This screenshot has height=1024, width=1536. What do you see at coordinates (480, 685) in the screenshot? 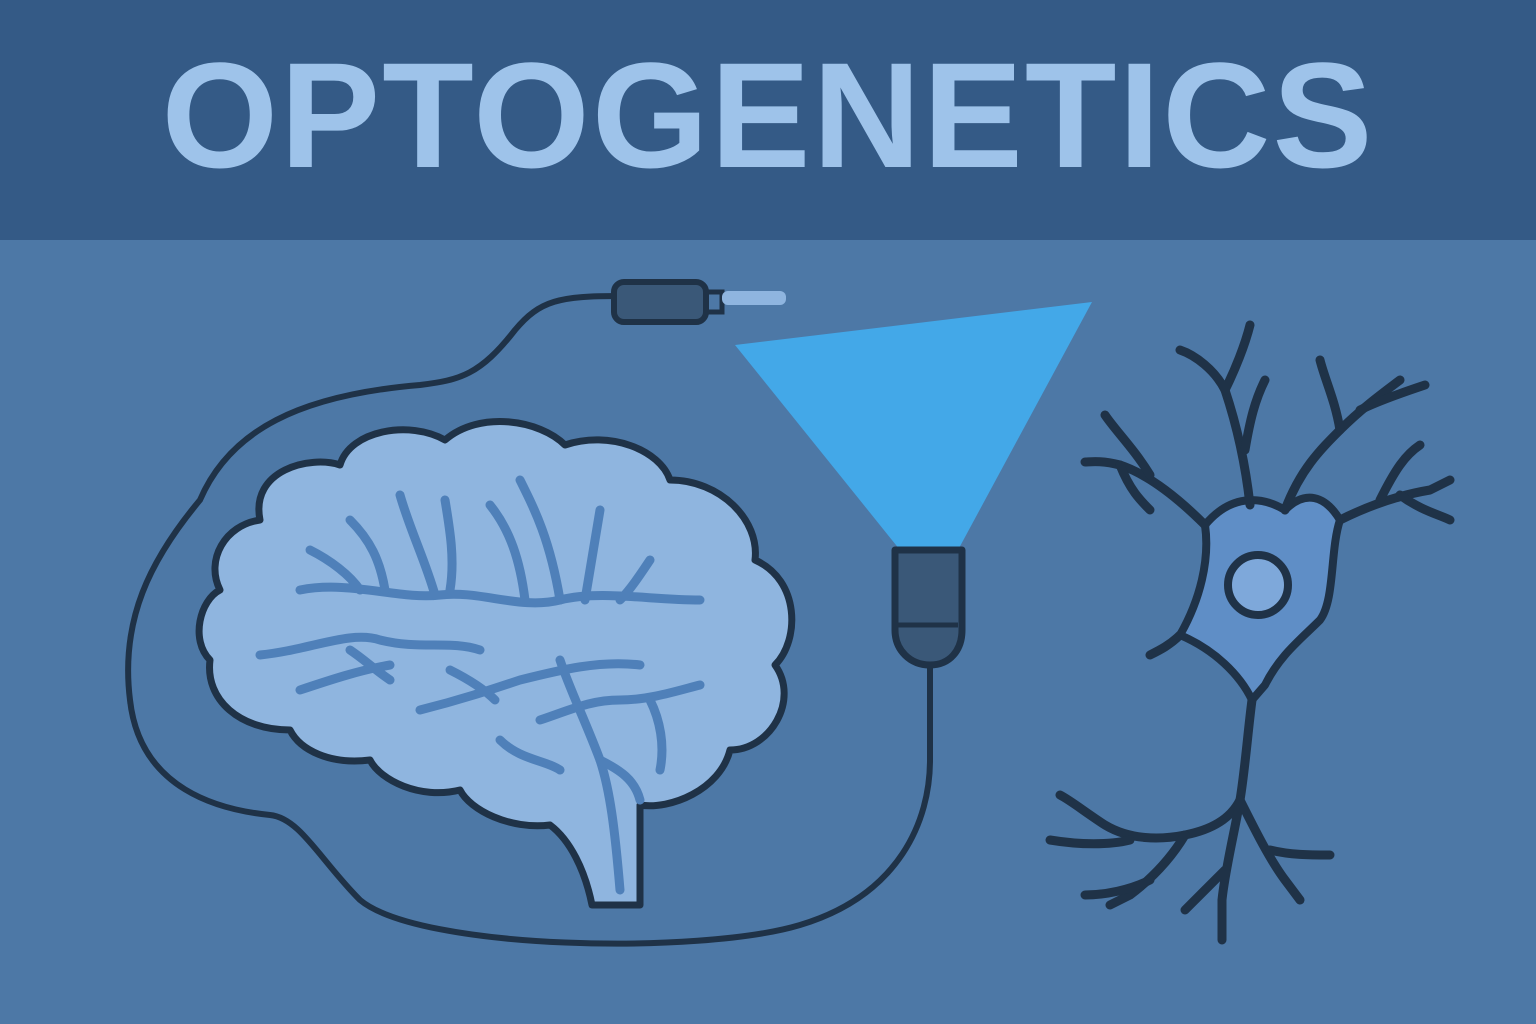
I see `brain-folds` at bounding box center [480, 685].